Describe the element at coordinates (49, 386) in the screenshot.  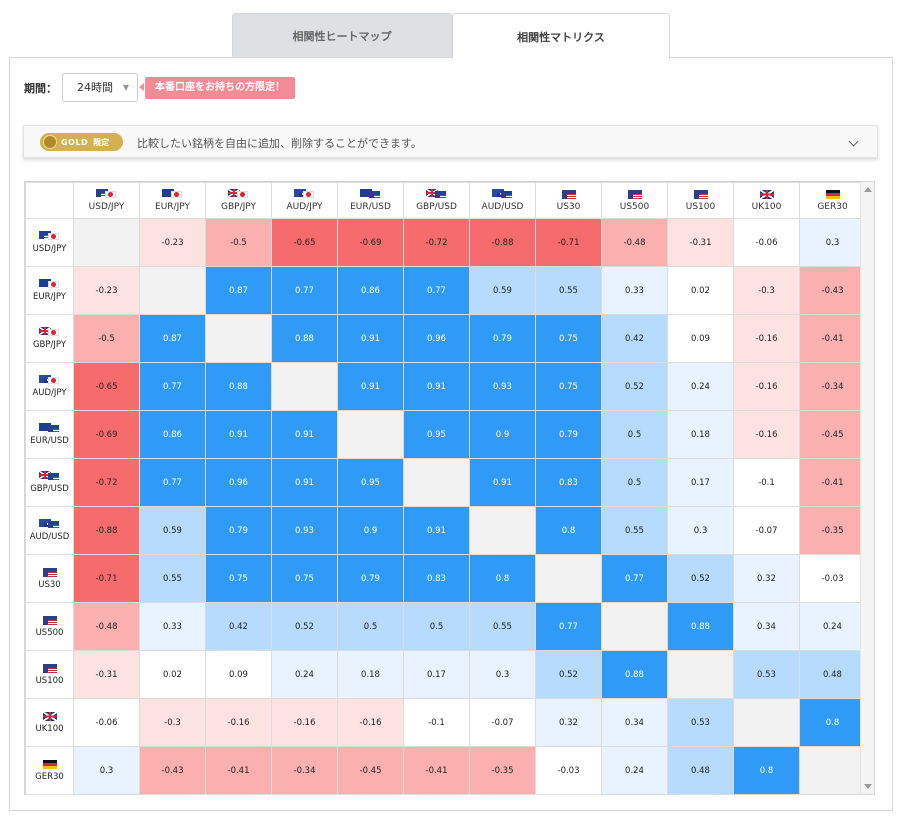
I see `row-header: AUD/JPY` at that location.